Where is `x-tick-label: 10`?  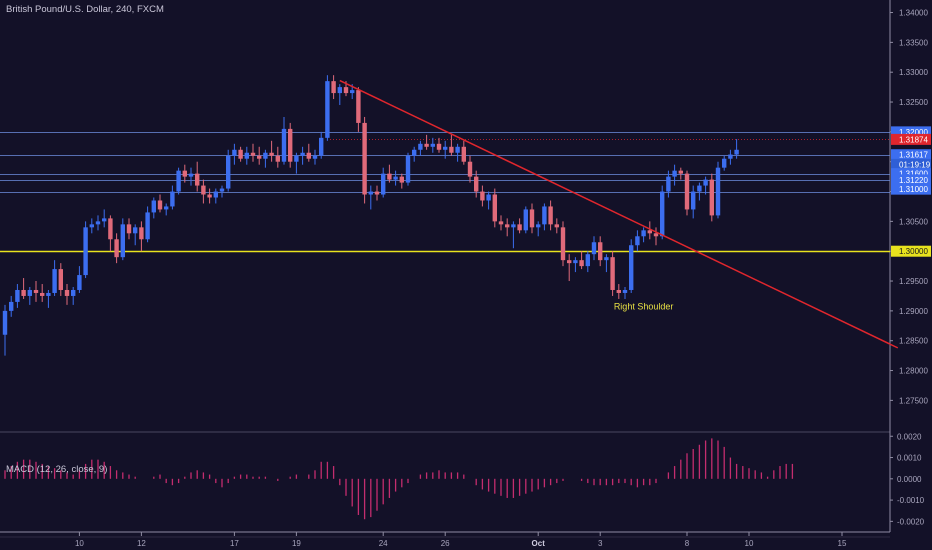
x-tick-label: 10 is located at coordinates (79, 543).